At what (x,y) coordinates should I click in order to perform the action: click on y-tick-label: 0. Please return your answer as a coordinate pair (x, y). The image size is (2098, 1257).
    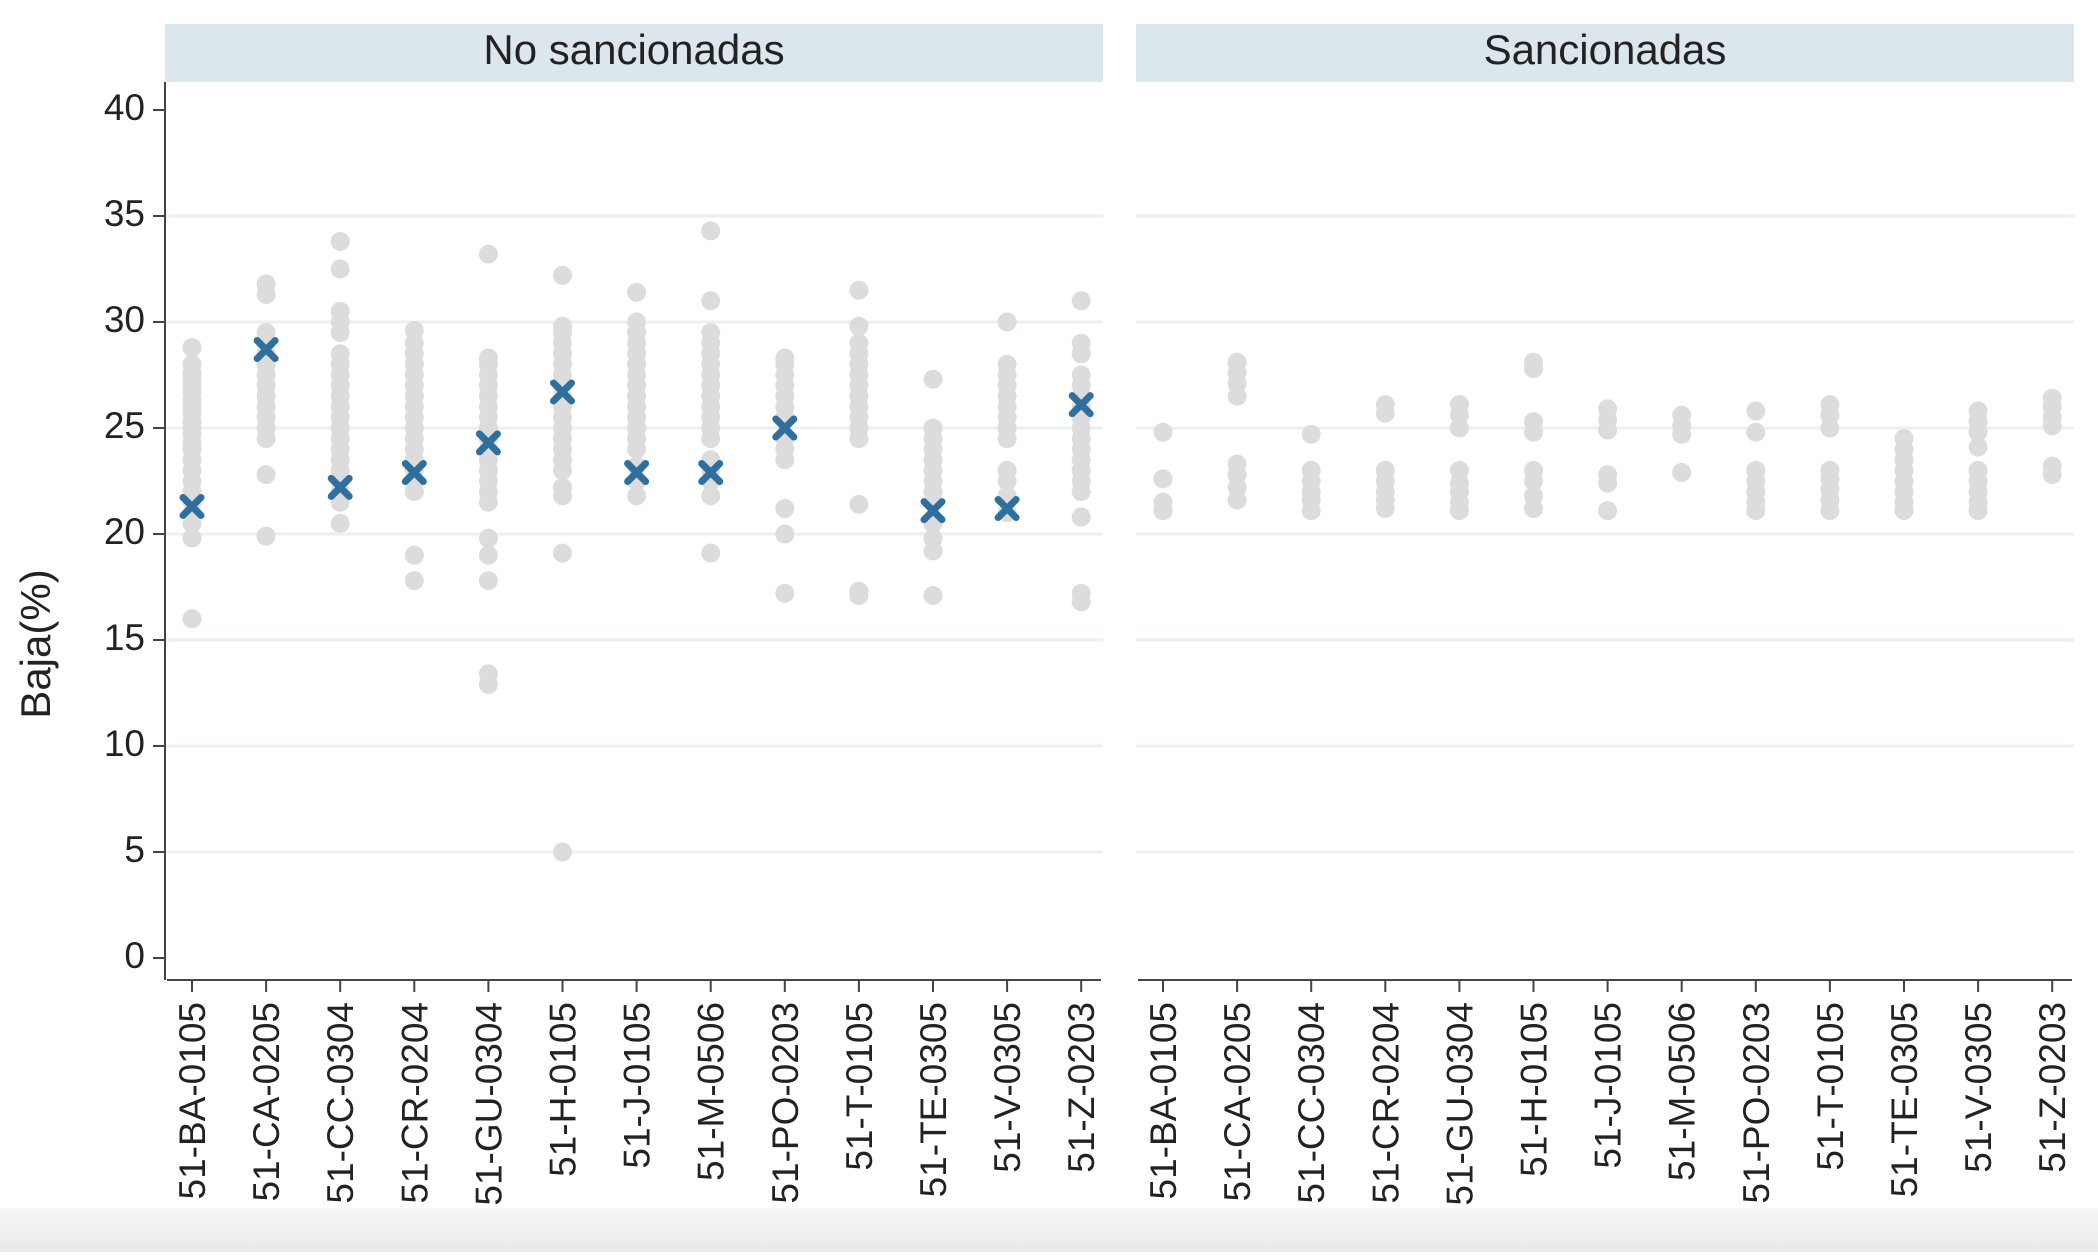
    Looking at the image, I should click on (134, 955).